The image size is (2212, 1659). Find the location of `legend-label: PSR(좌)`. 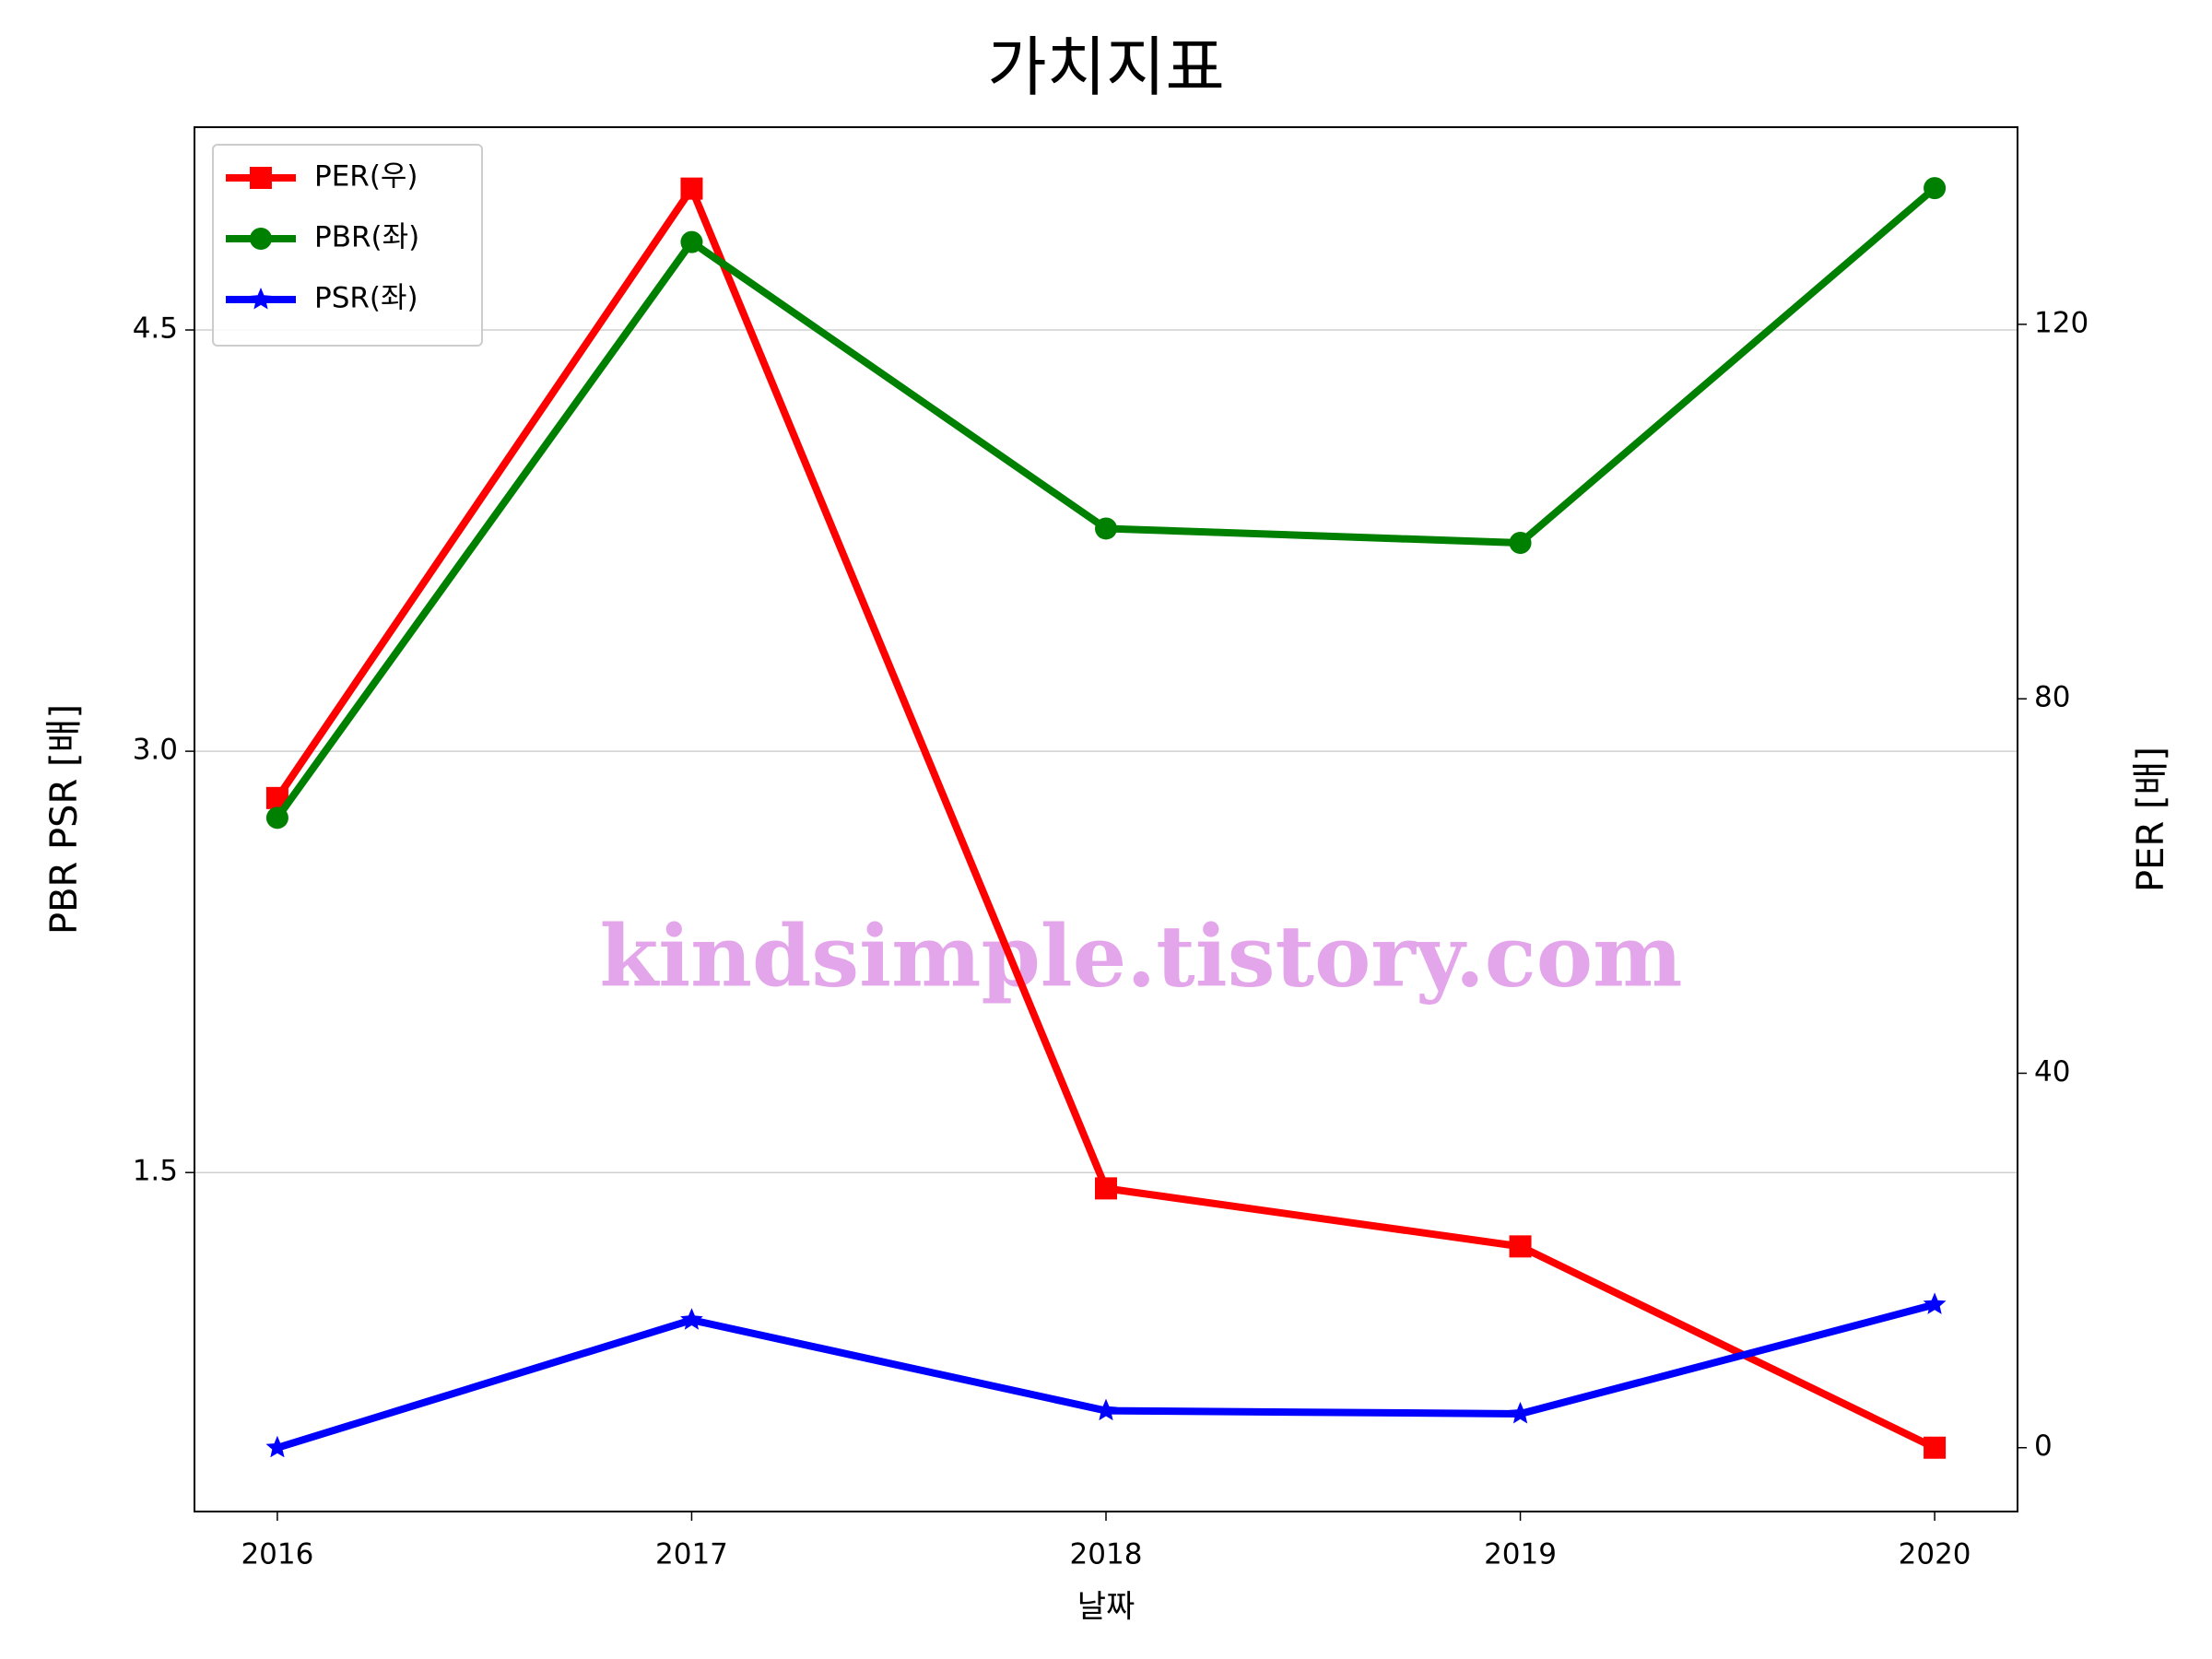

legend-label: PSR(좌) is located at coordinates (366, 298).